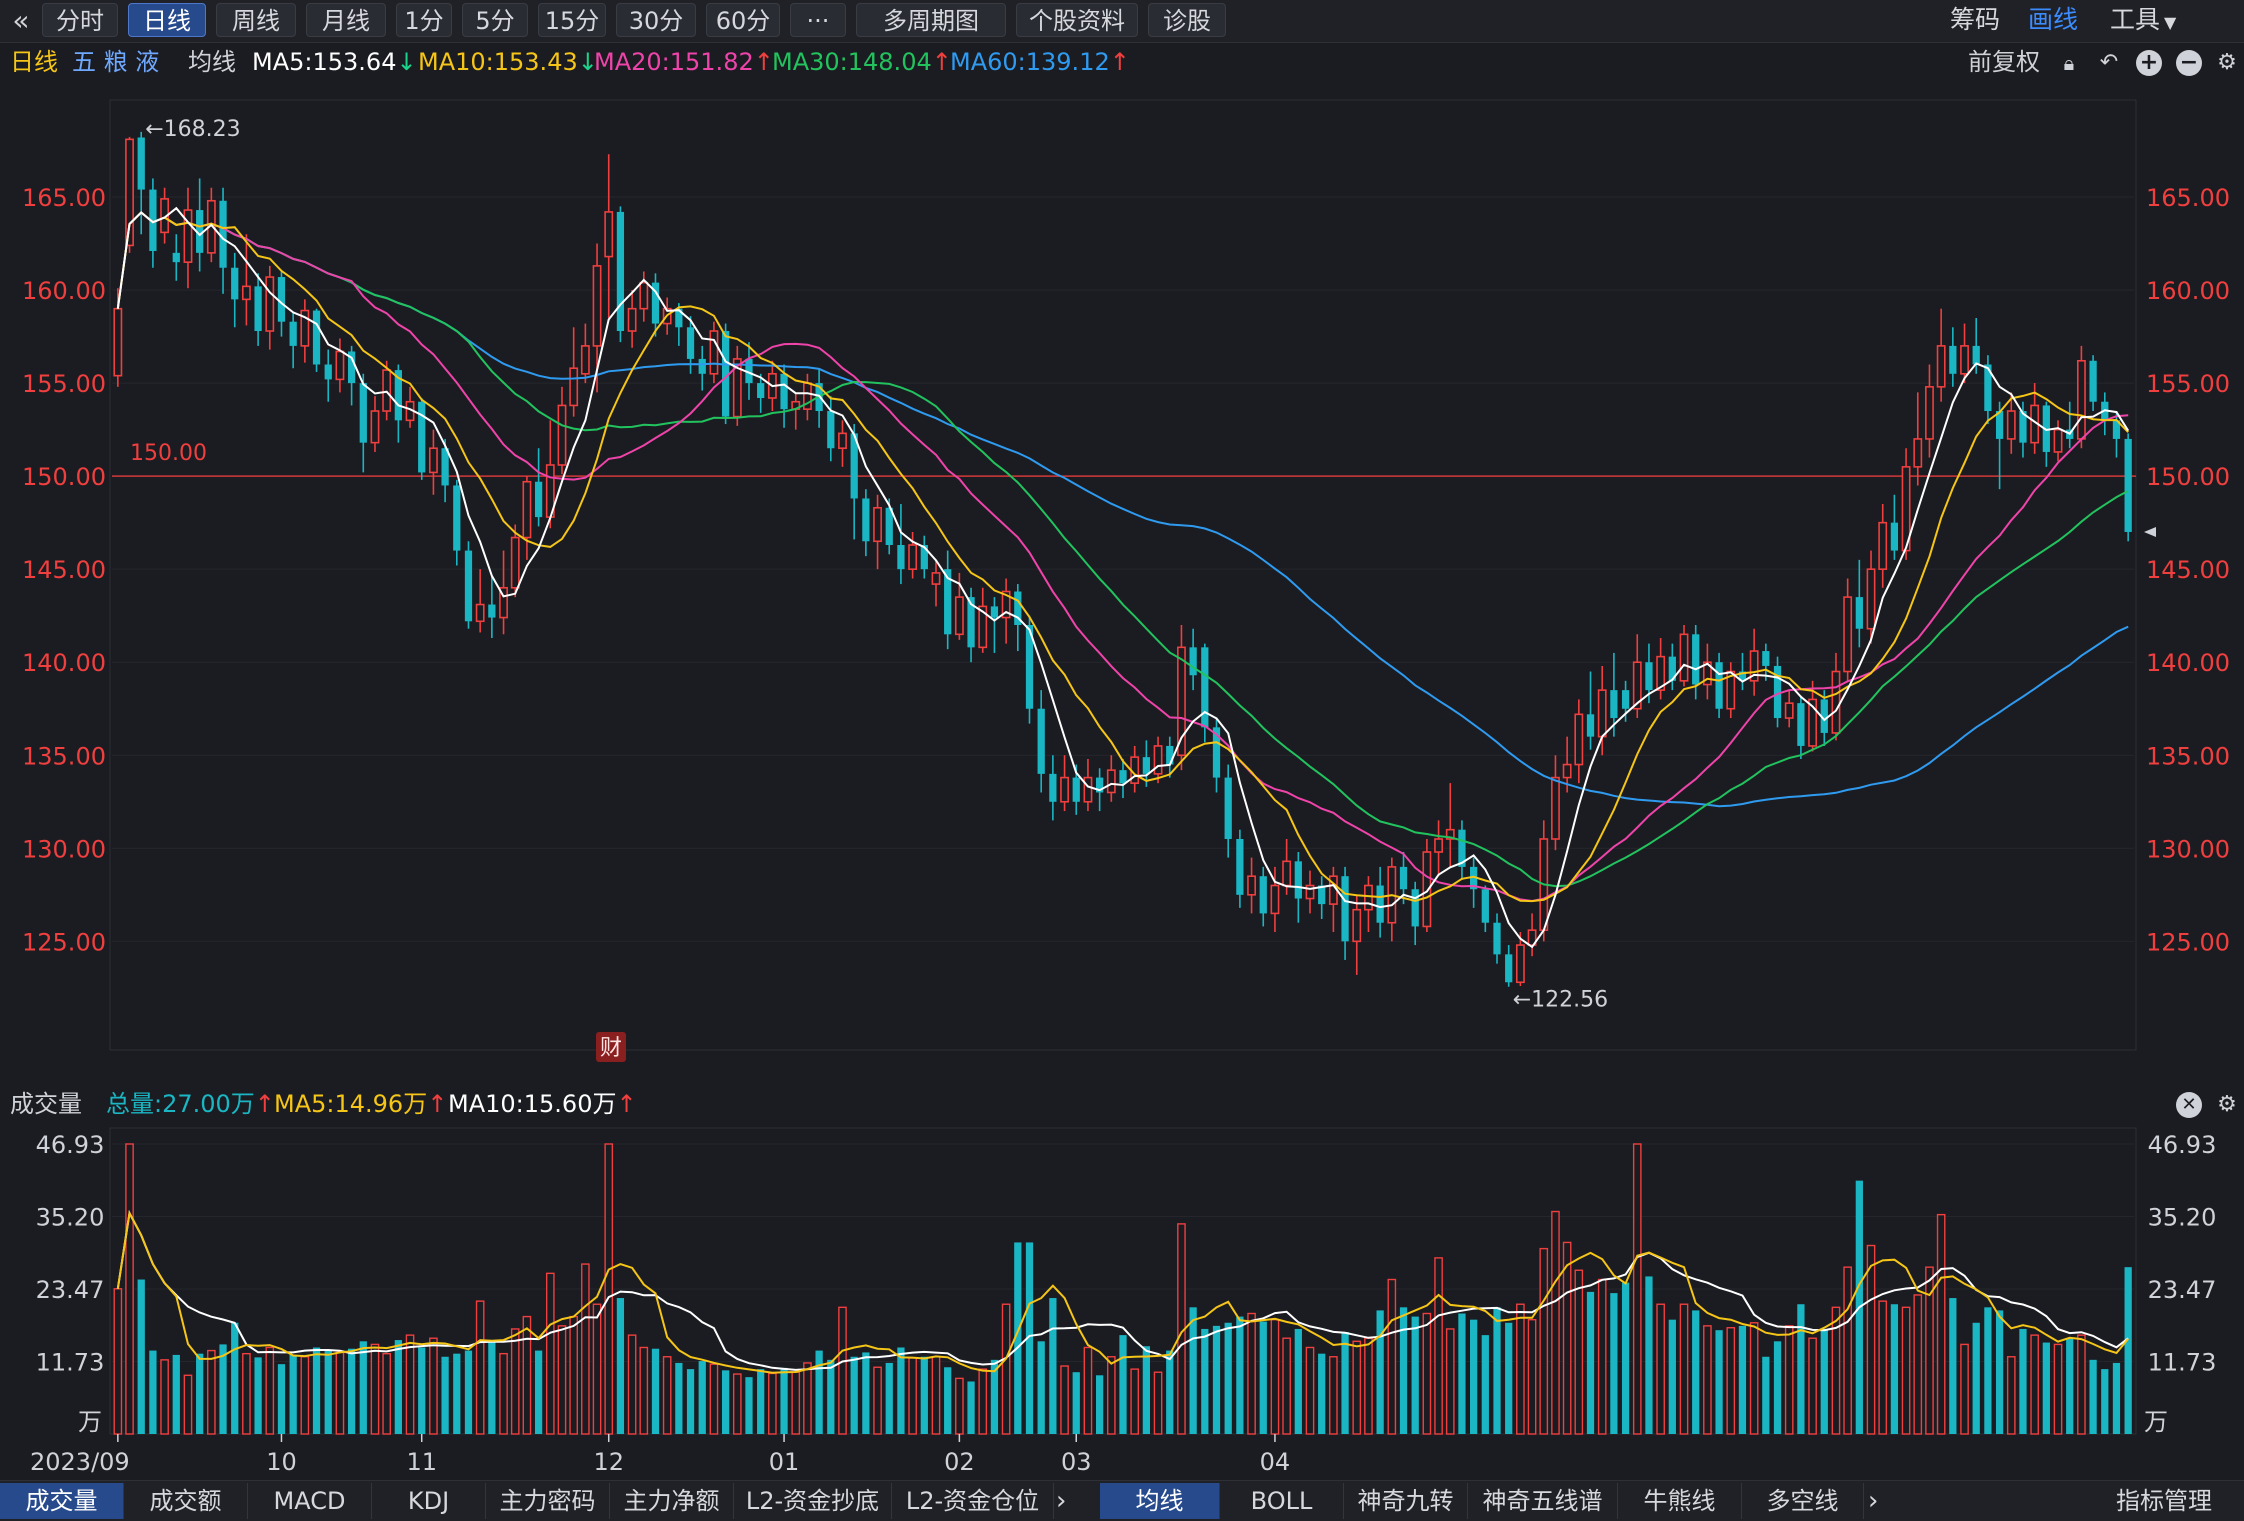  What do you see at coordinates (1680, 1501) in the screenshot?
I see `overlay-tab-4: 牛熊线` at bounding box center [1680, 1501].